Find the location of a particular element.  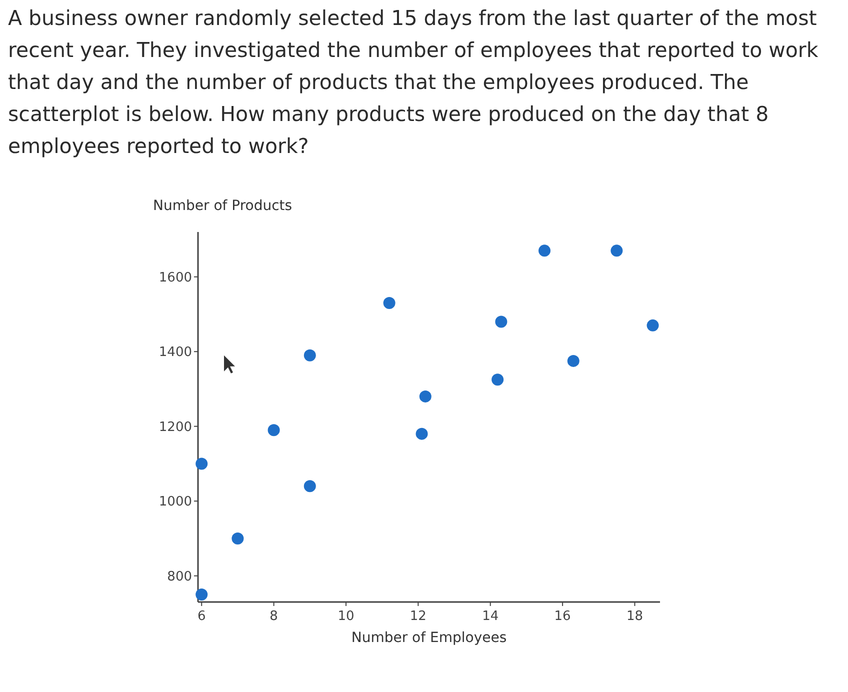

x-tick-label: 16 is located at coordinates (562, 616).